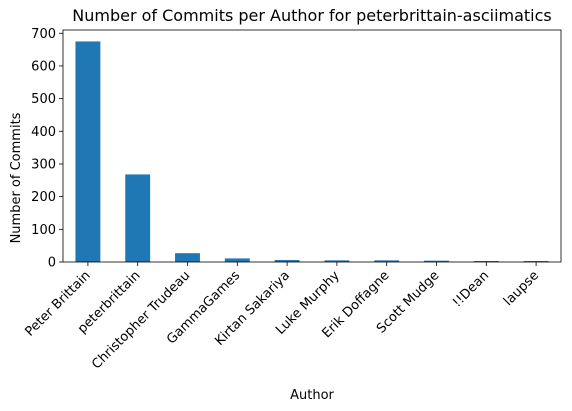 Image resolution: width=572 pixels, height=411 pixels. Describe the element at coordinates (471, 289) in the screenshot. I see `x-tick-label-8: !!Dean` at that location.